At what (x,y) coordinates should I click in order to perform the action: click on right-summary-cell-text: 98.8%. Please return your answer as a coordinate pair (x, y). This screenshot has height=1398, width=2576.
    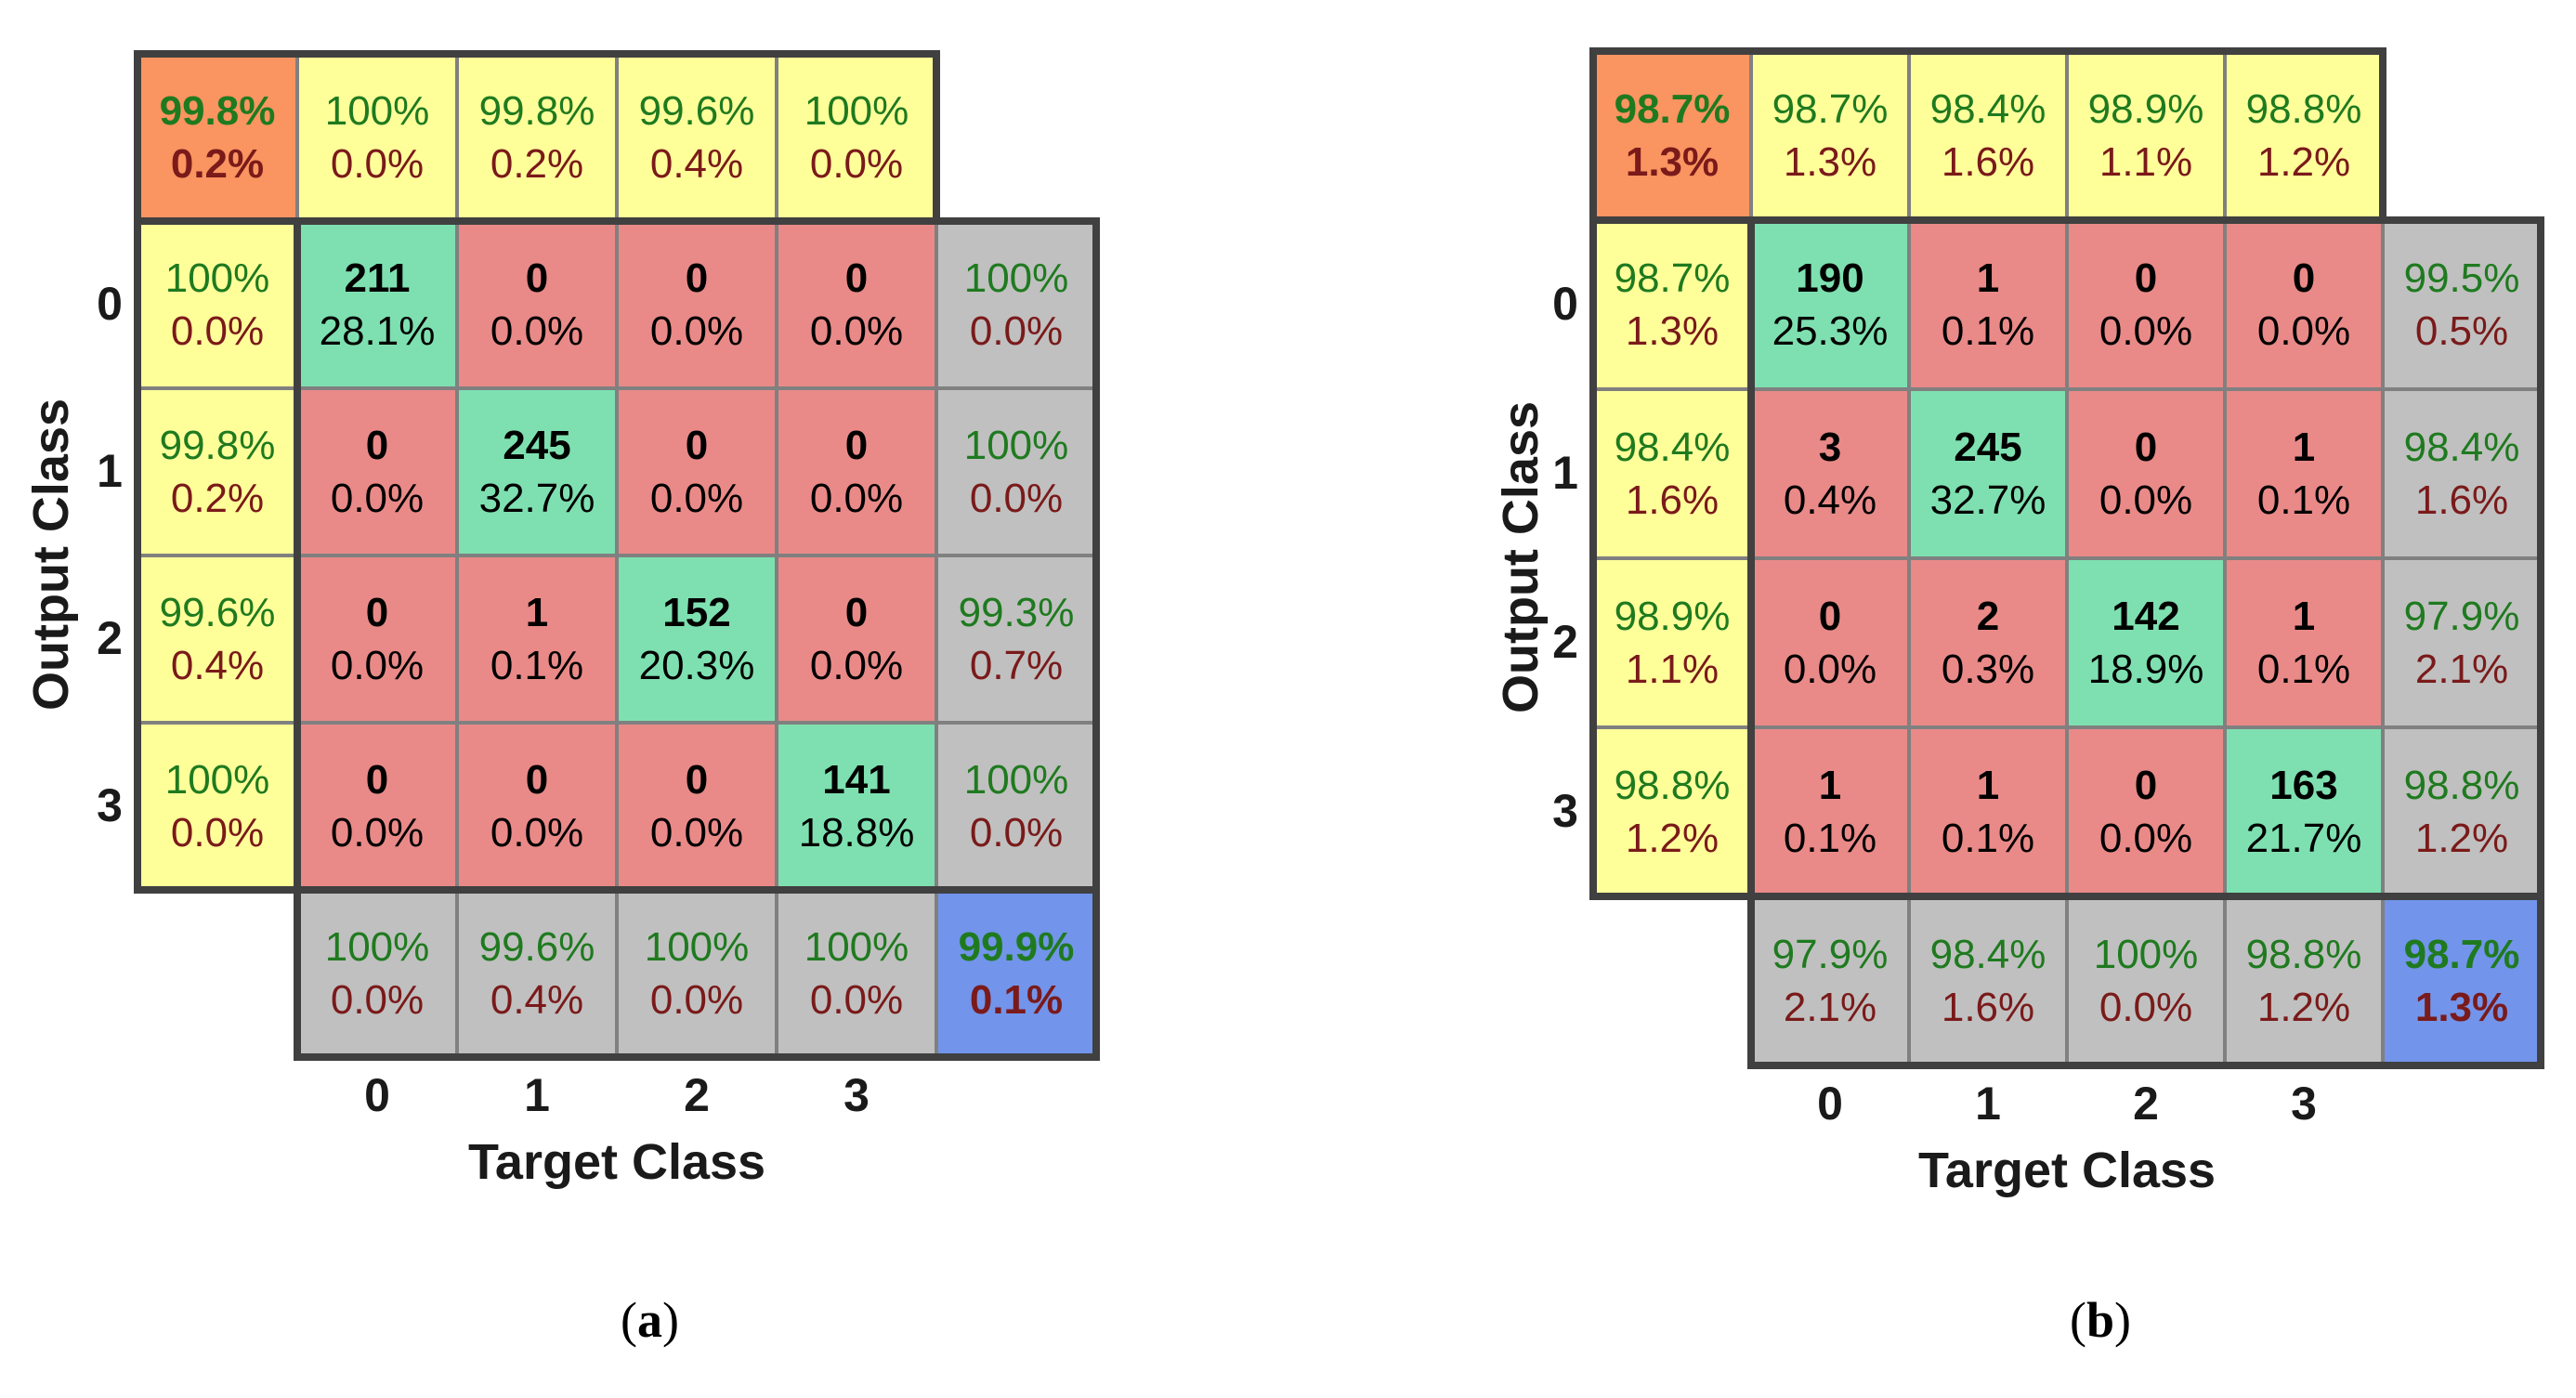
    Looking at the image, I should click on (2461, 785).